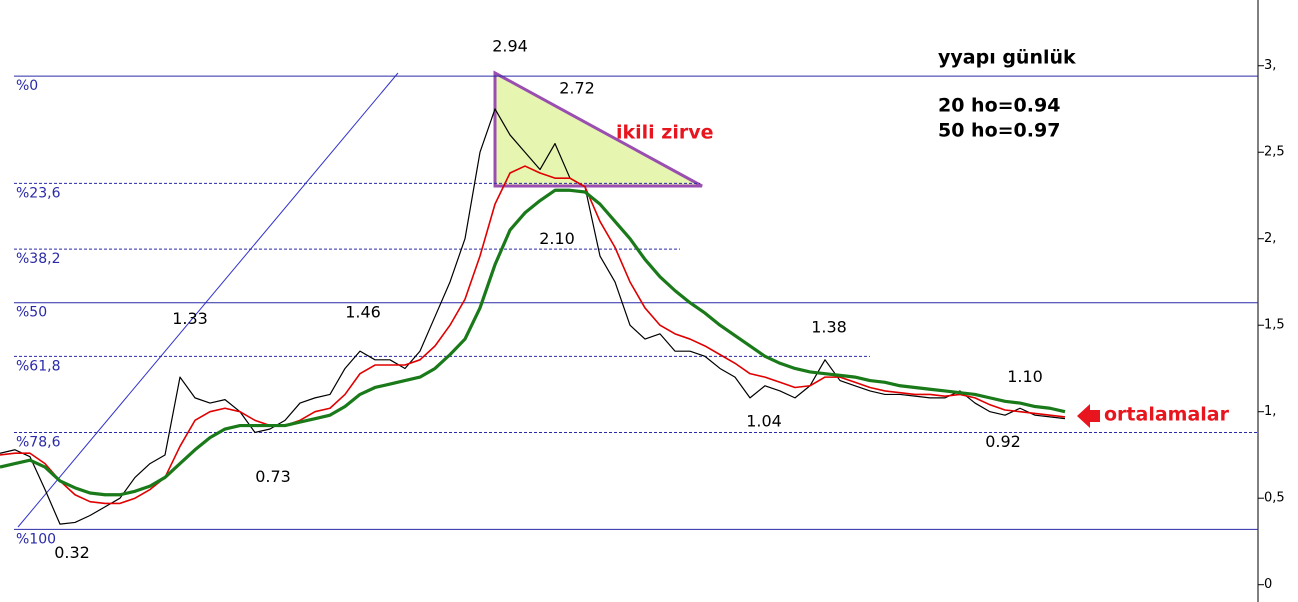 This screenshot has width=1298, height=602. Describe the element at coordinates (577, 88) in the screenshot. I see `peak-label: 2.72` at that location.